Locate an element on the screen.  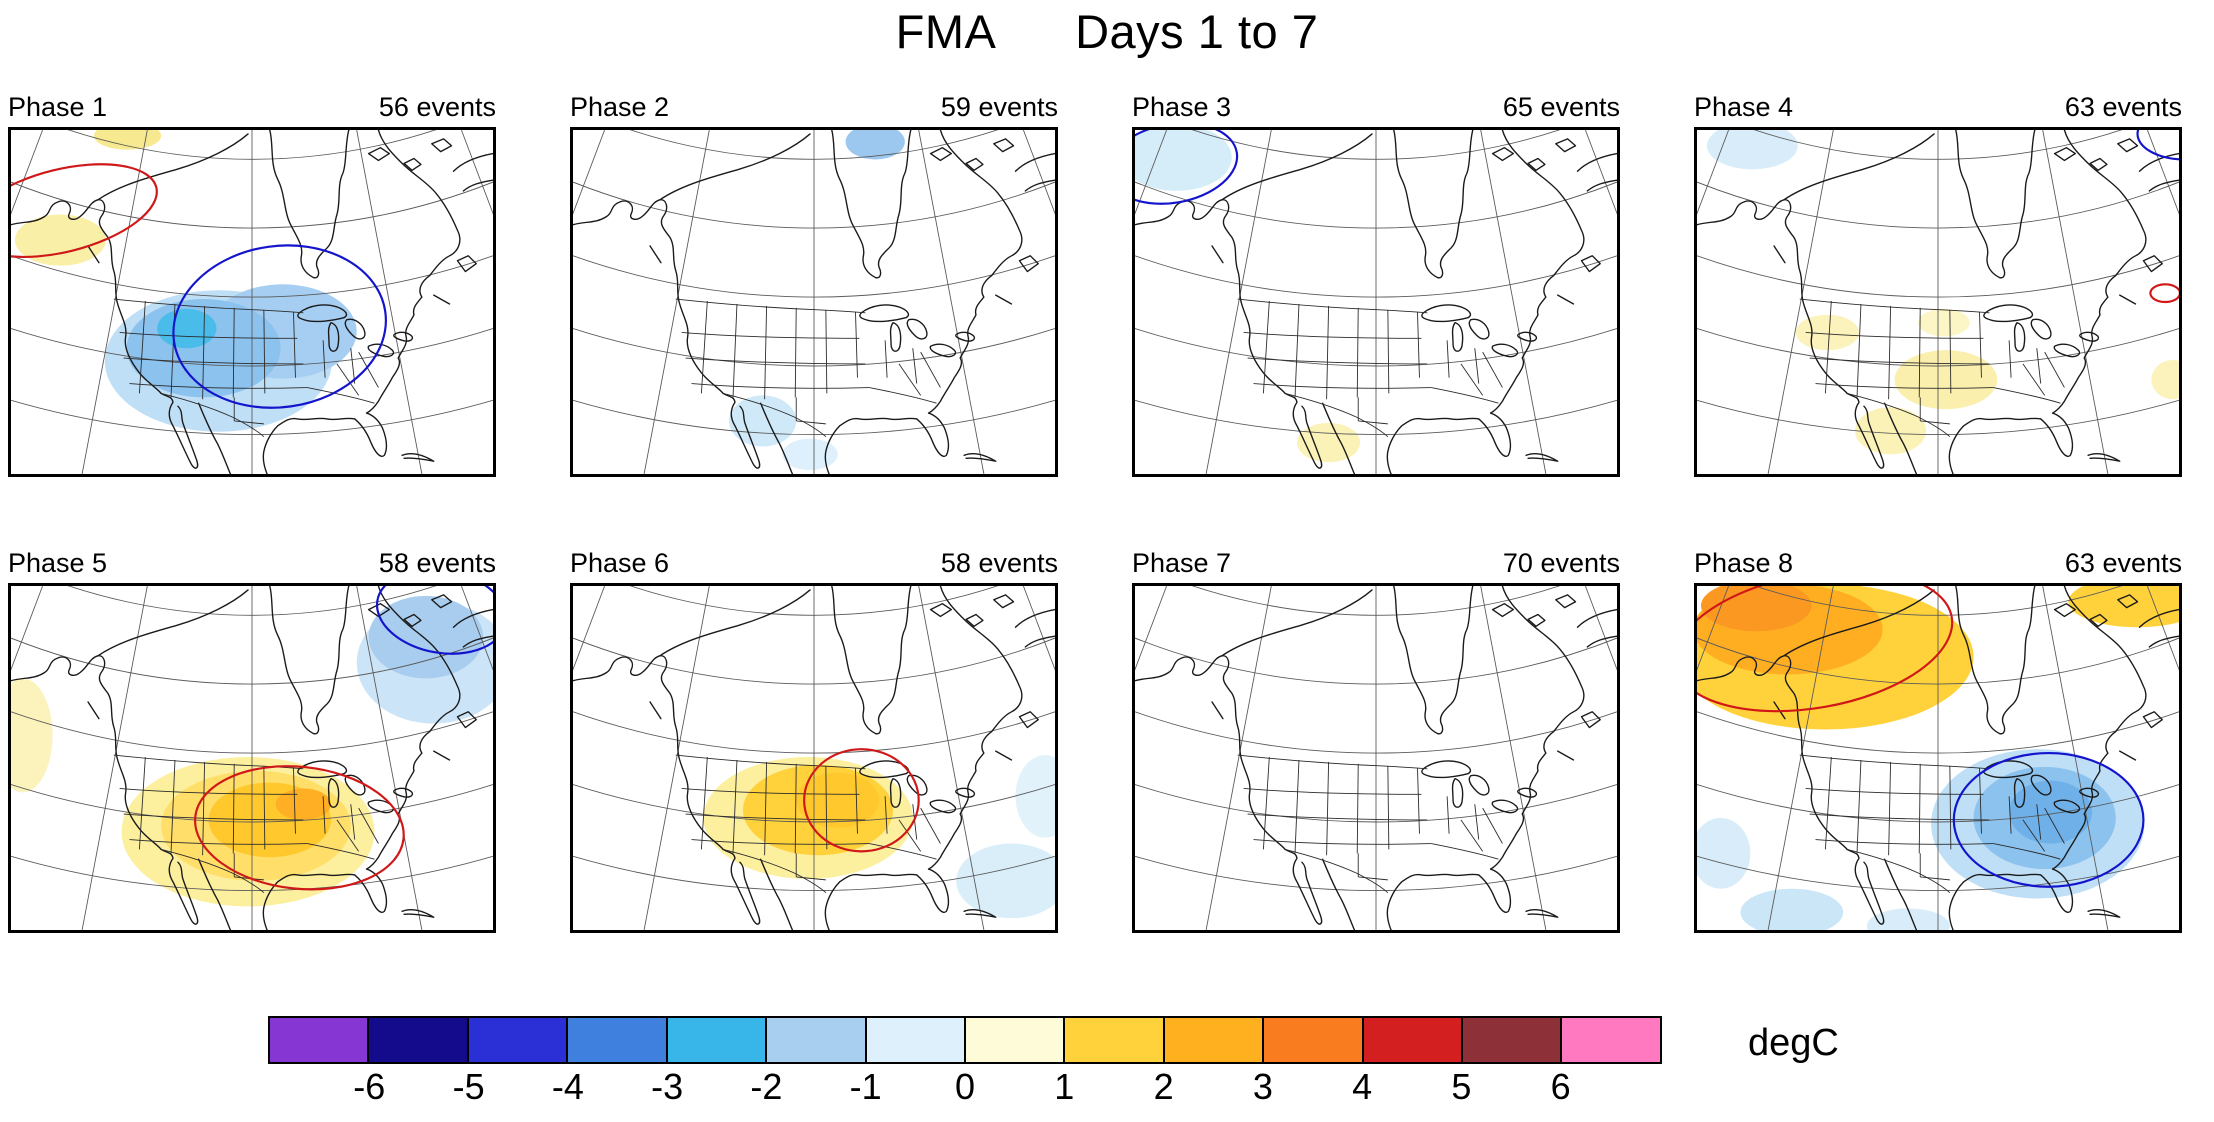
colorbar-tick-label: 5 is located at coordinates (1461, 1086).